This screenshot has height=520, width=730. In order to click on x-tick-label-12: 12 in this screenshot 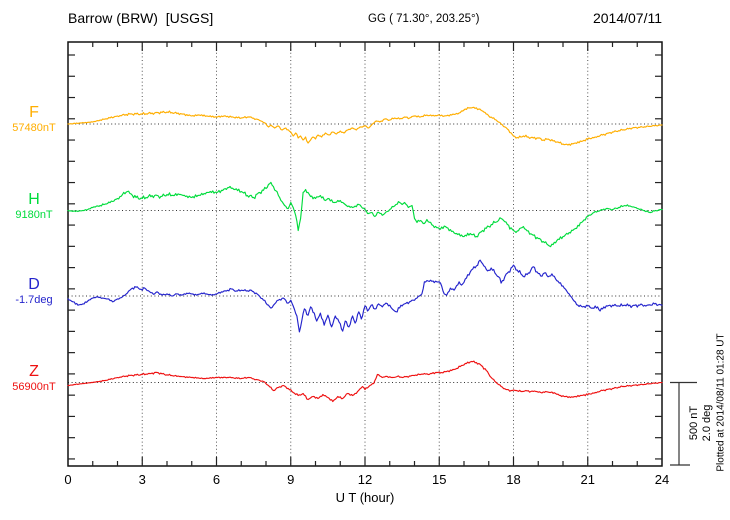, I will do `click(365, 479)`.